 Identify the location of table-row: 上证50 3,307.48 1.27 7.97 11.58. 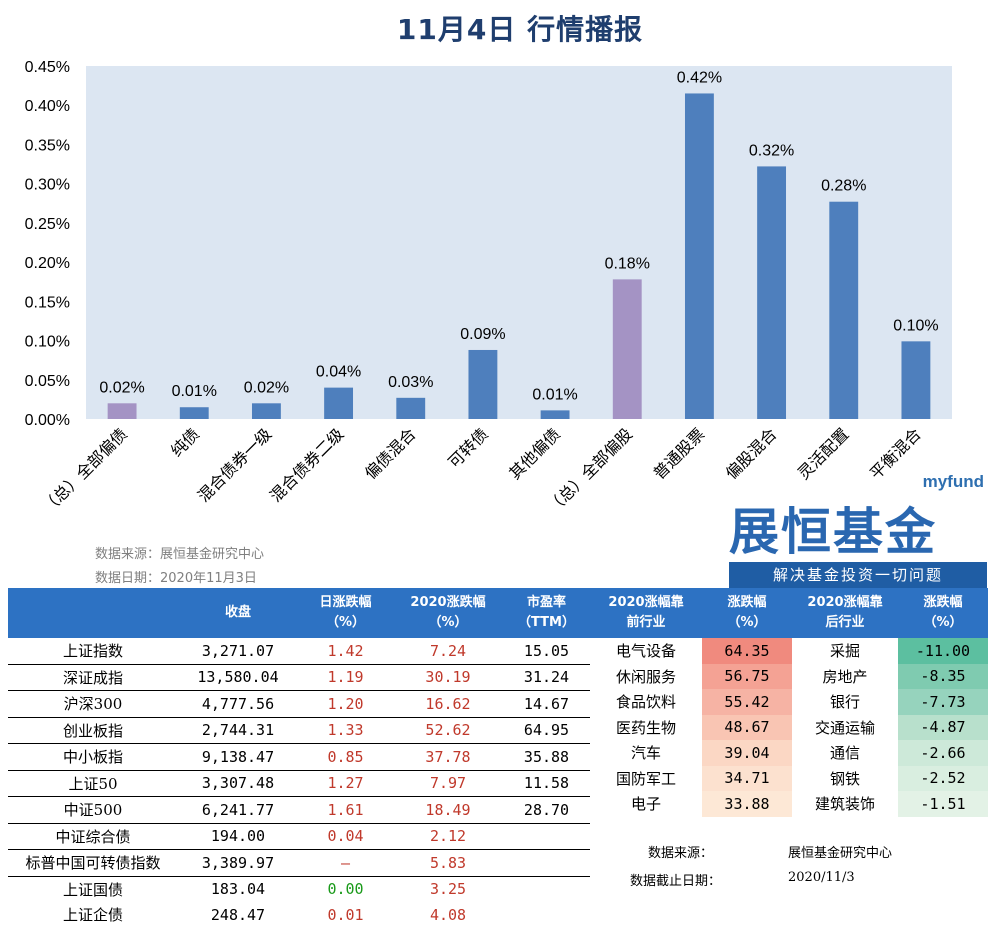
(299, 783).